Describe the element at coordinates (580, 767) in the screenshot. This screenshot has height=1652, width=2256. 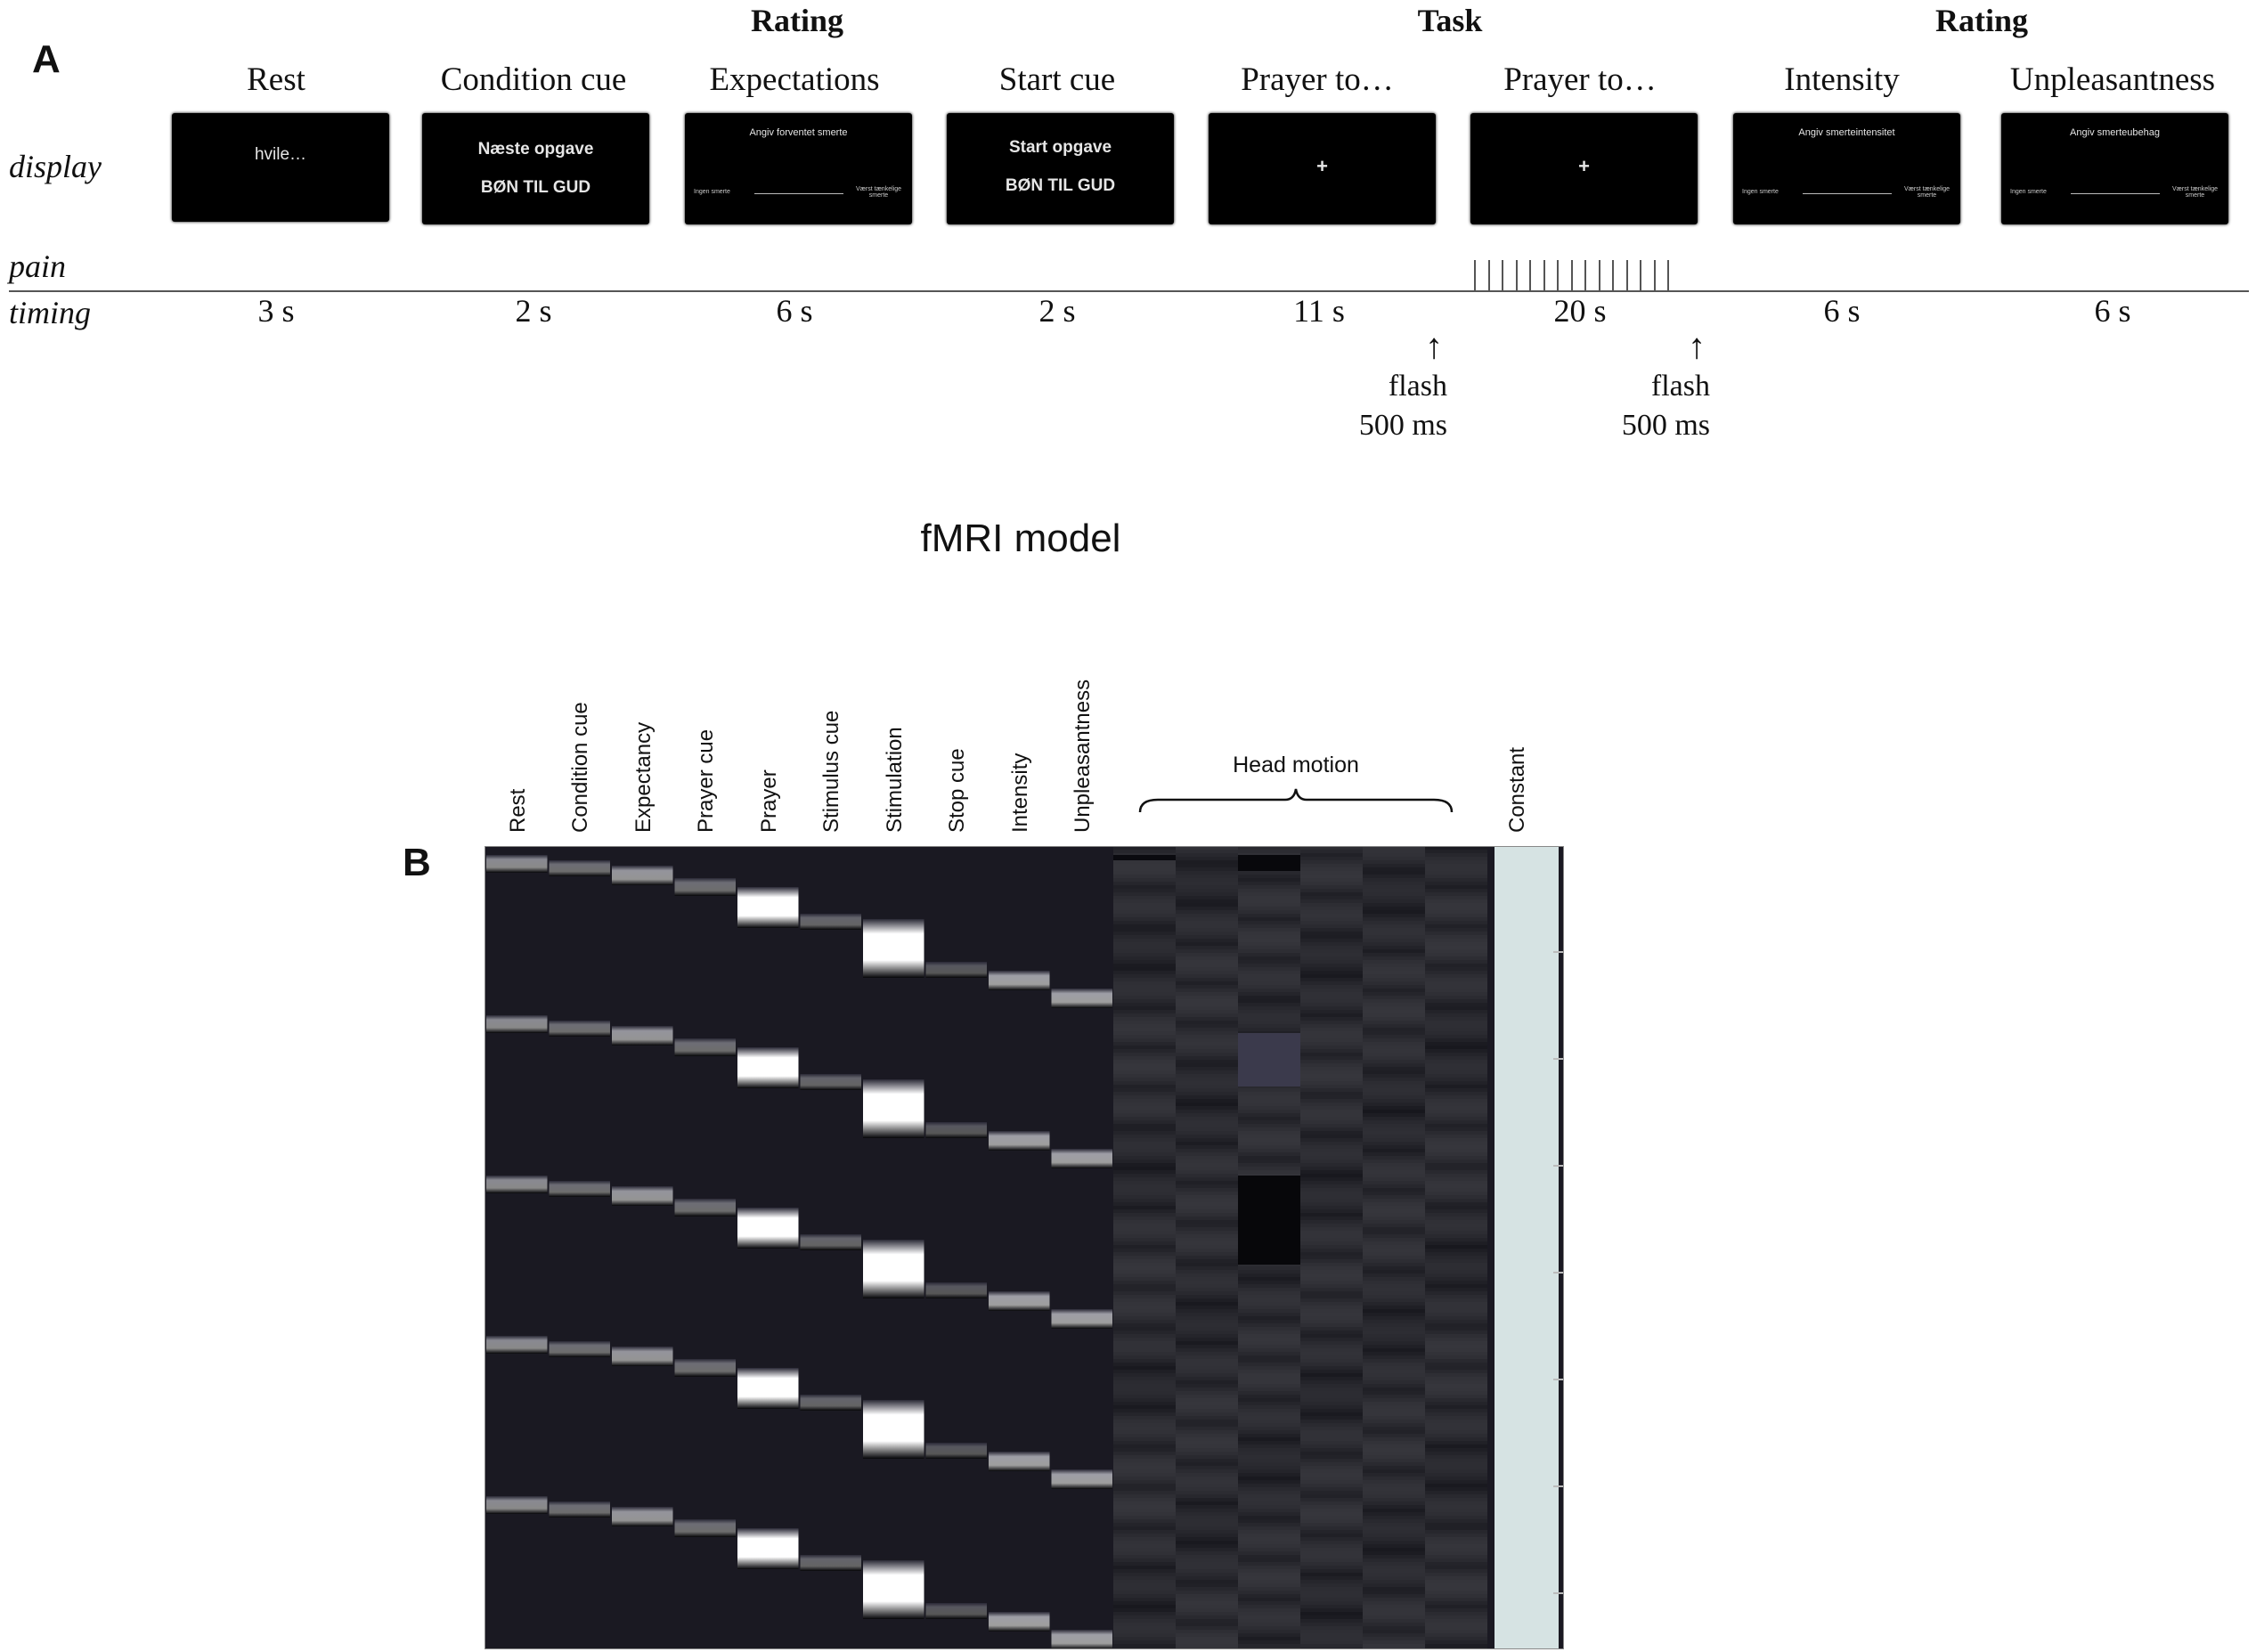
I see `column-label-condition-cue: Condition cue` at that location.